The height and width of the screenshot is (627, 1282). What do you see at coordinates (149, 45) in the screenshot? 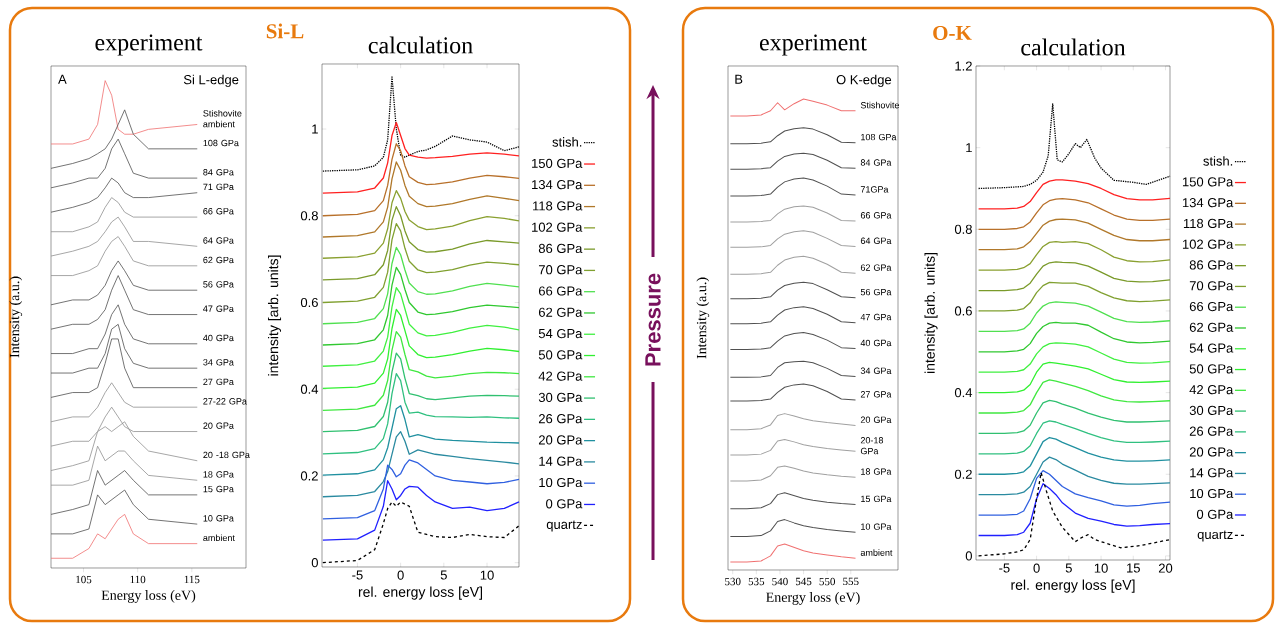
I see `chart-title: experiment` at bounding box center [149, 45].